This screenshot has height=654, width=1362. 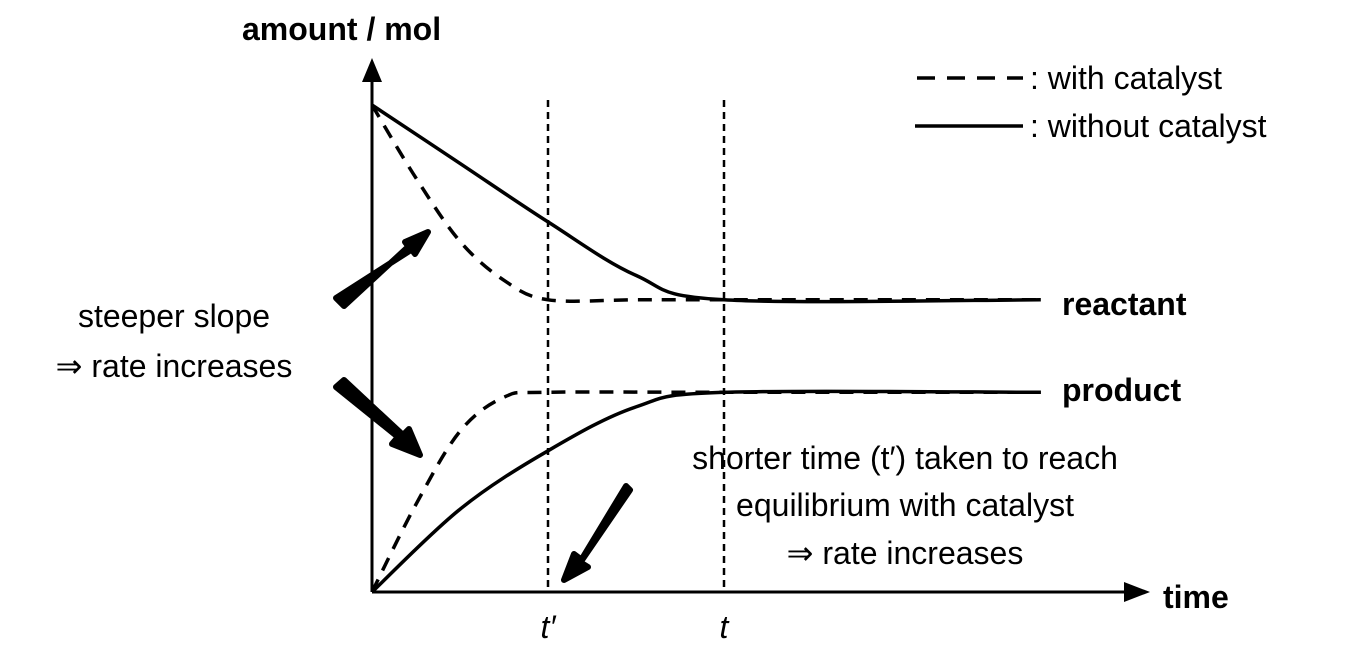 I want to click on x-tick-label-t-prime: t′, so click(x=549, y=627).